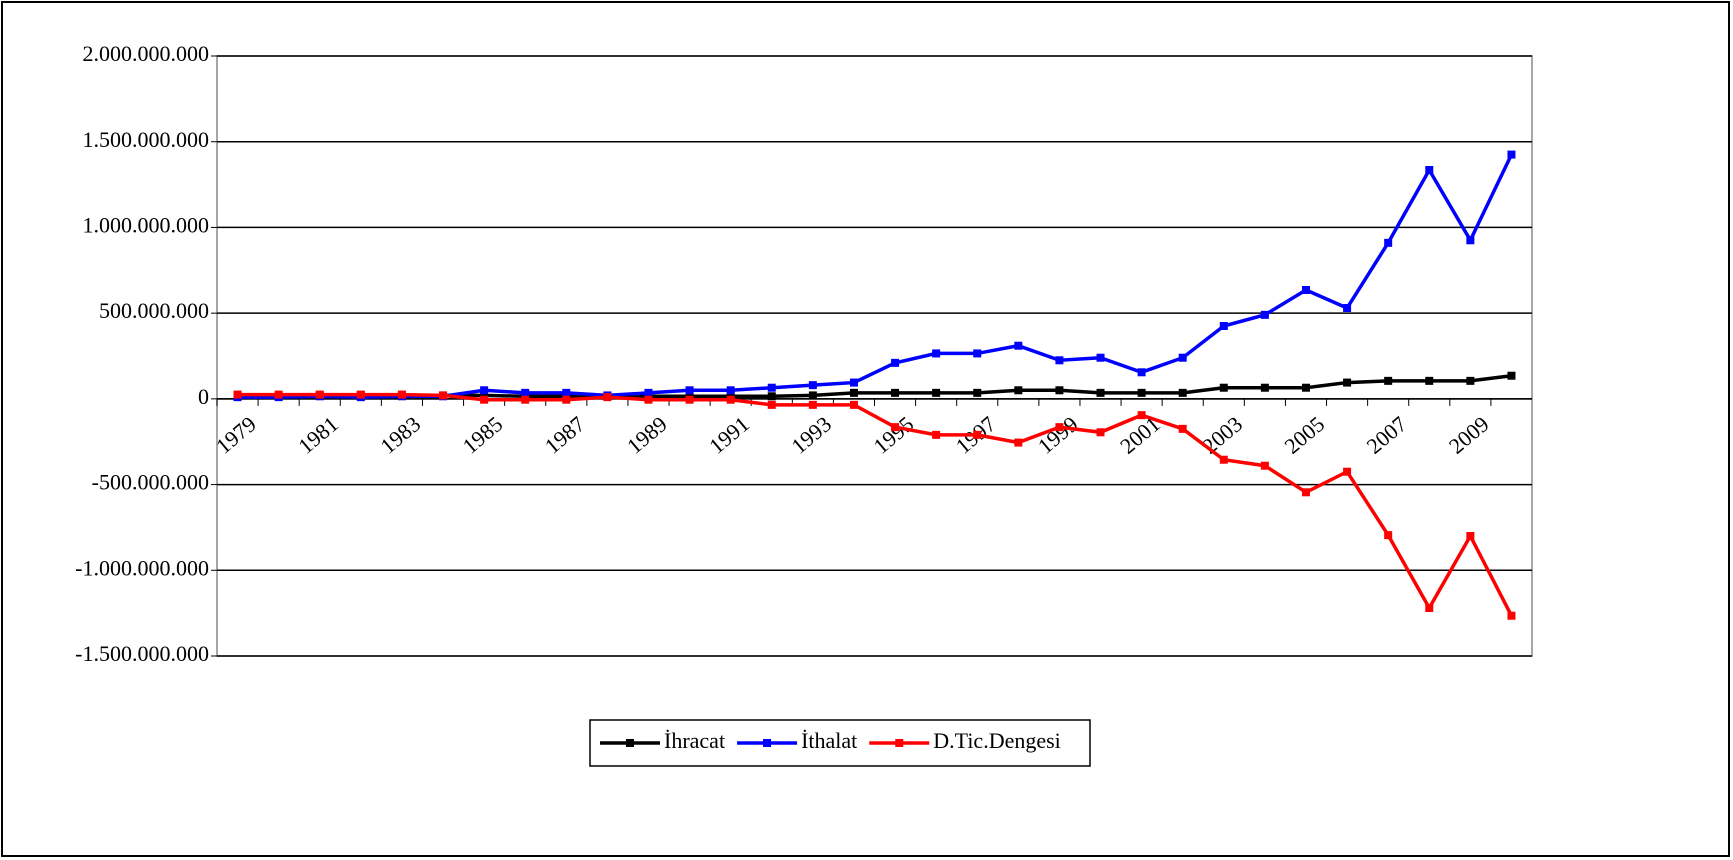  What do you see at coordinates (146, 139) in the screenshot?
I see `y-tick-label: 1.500.000.000` at bounding box center [146, 139].